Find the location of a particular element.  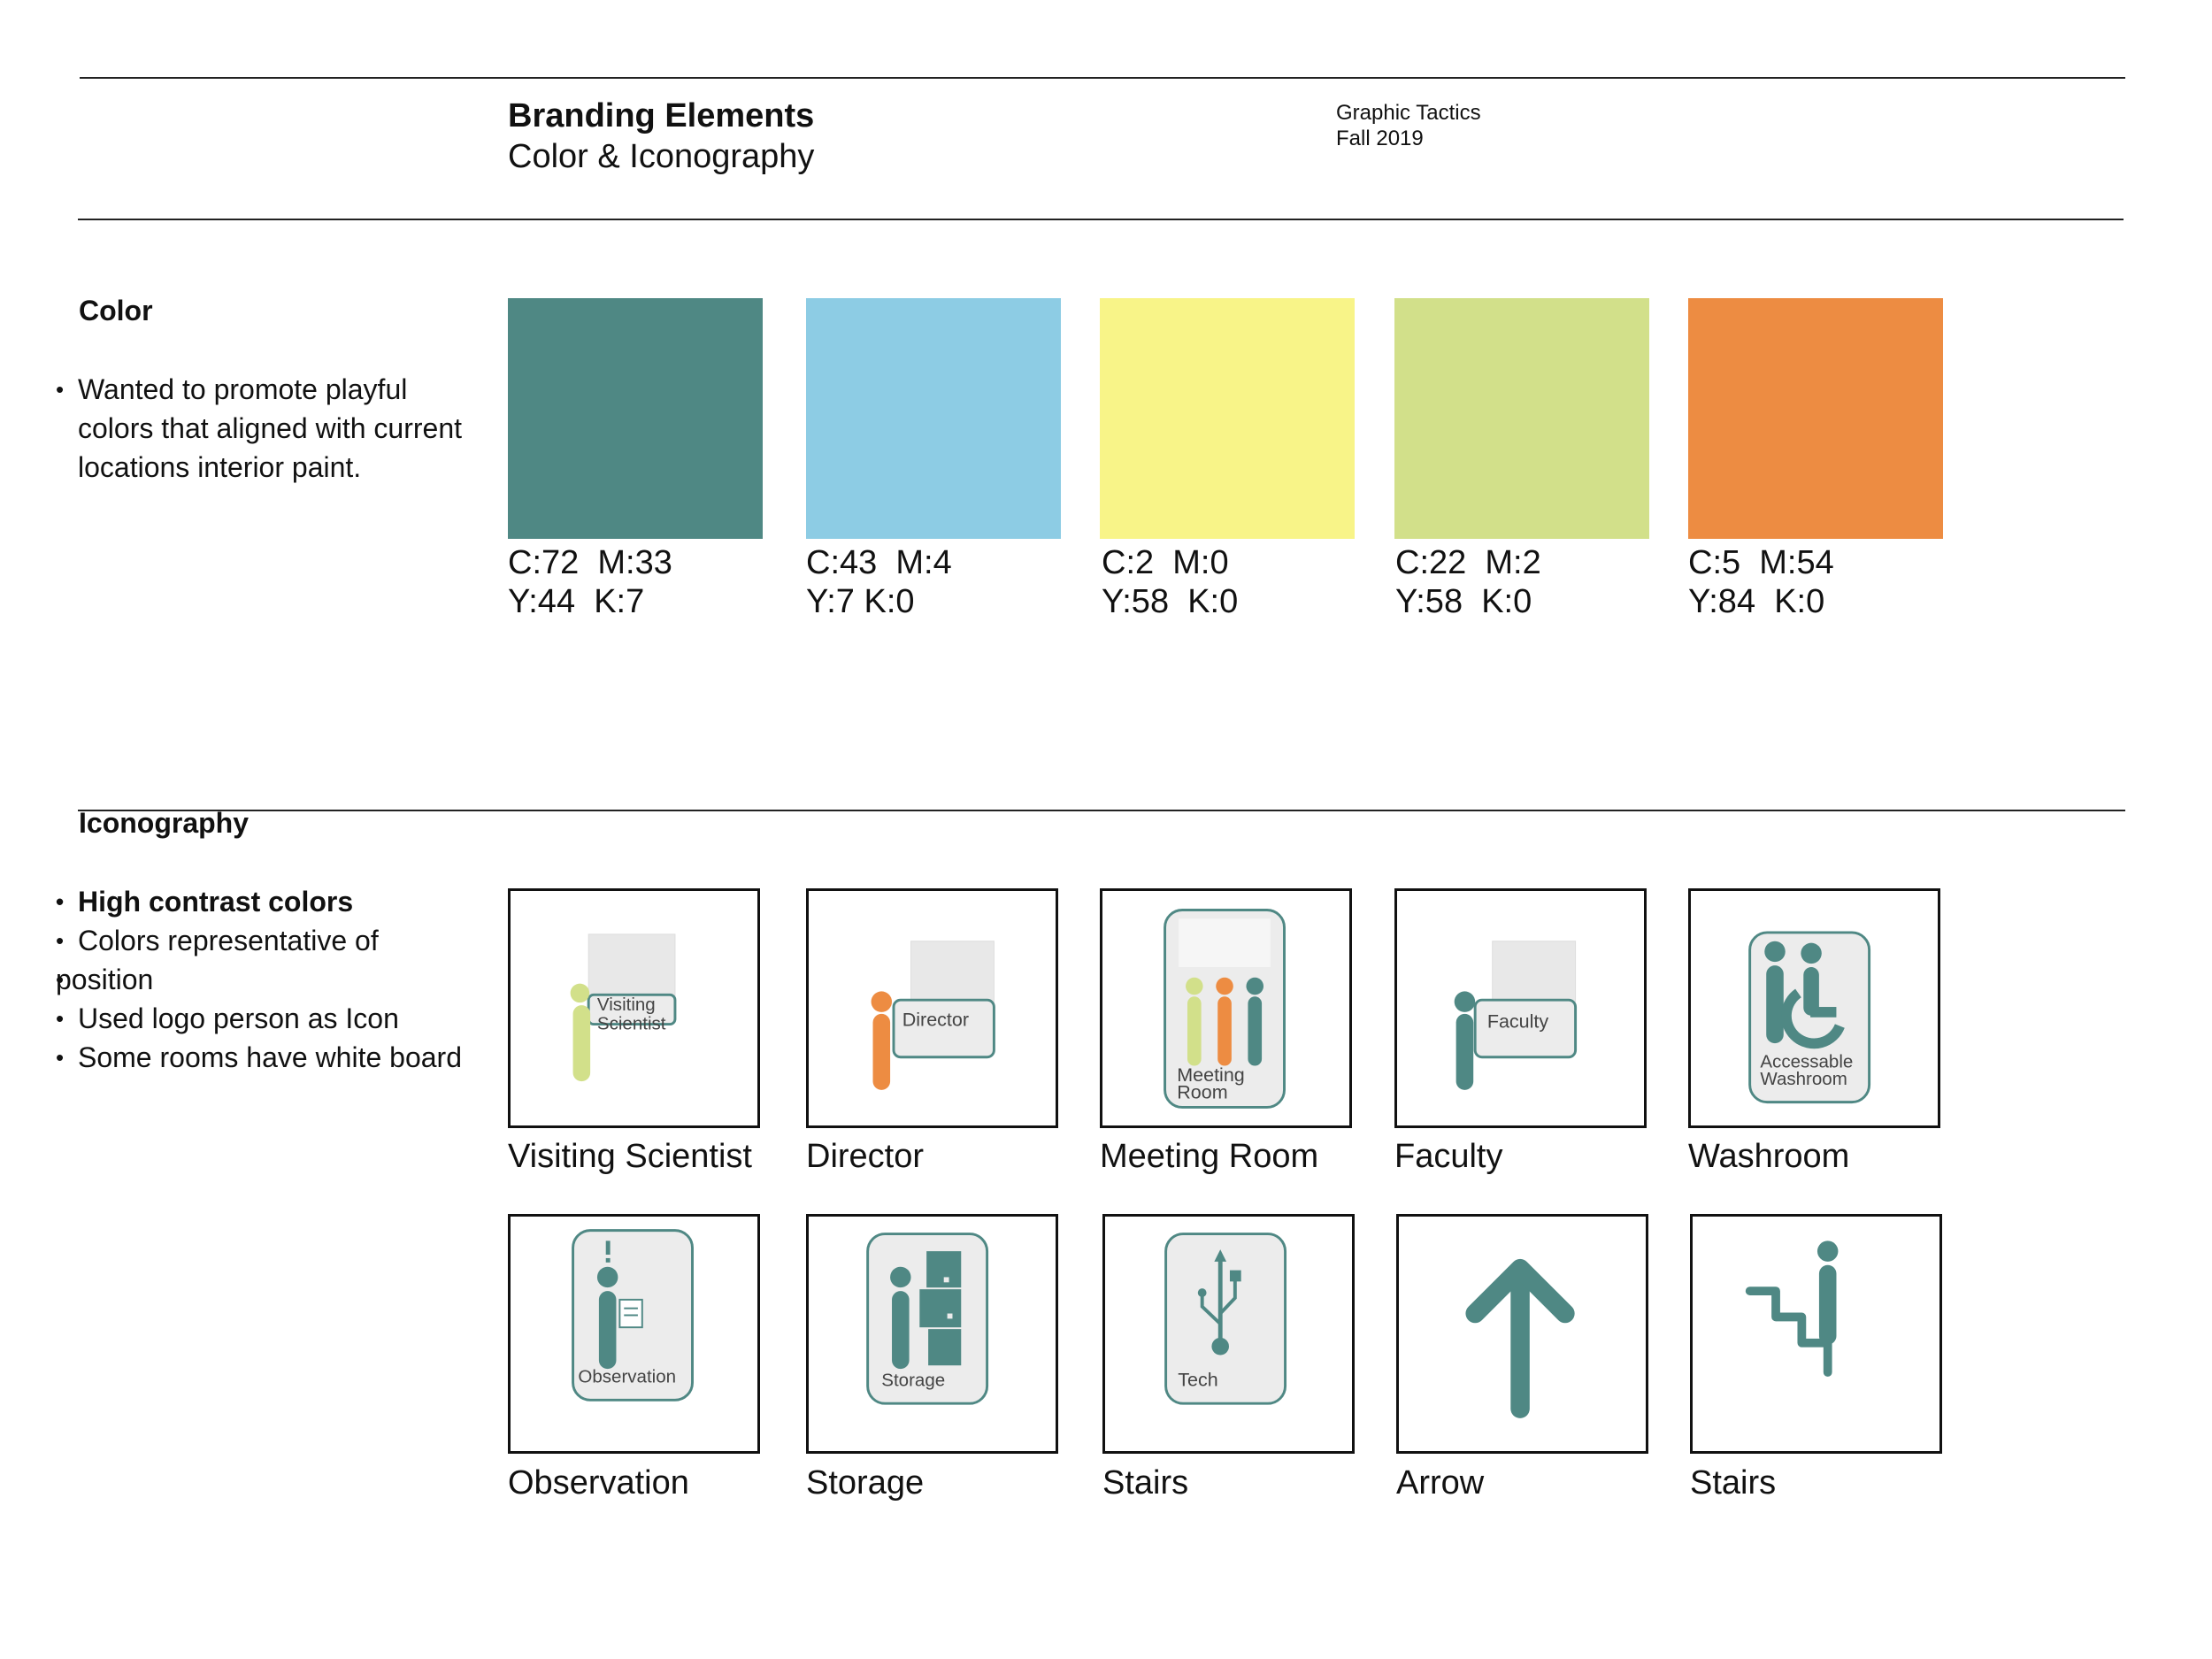

person-teal-whiteboard-icon: Faculty is located at coordinates (1516, 1016).